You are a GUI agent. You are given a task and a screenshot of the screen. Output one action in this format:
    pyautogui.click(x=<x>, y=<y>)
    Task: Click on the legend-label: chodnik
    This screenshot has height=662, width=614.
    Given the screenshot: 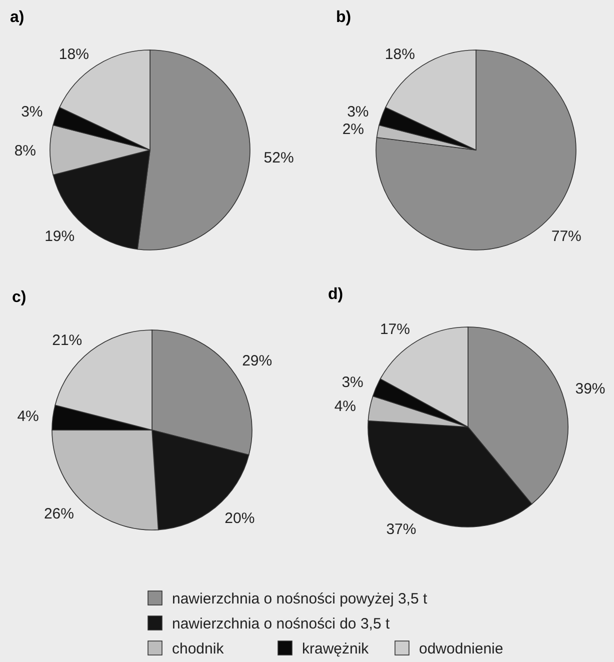 What is the action you would take?
    pyautogui.click(x=198, y=649)
    